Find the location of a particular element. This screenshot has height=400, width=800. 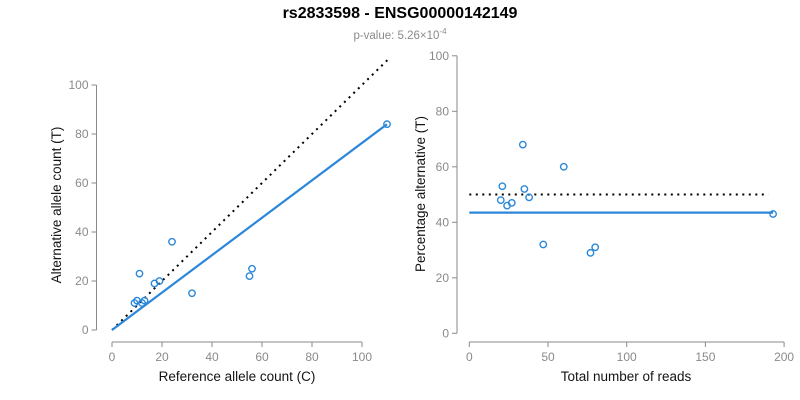

left-xaxis-label: Reference allele count (C) is located at coordinates (237, 376).